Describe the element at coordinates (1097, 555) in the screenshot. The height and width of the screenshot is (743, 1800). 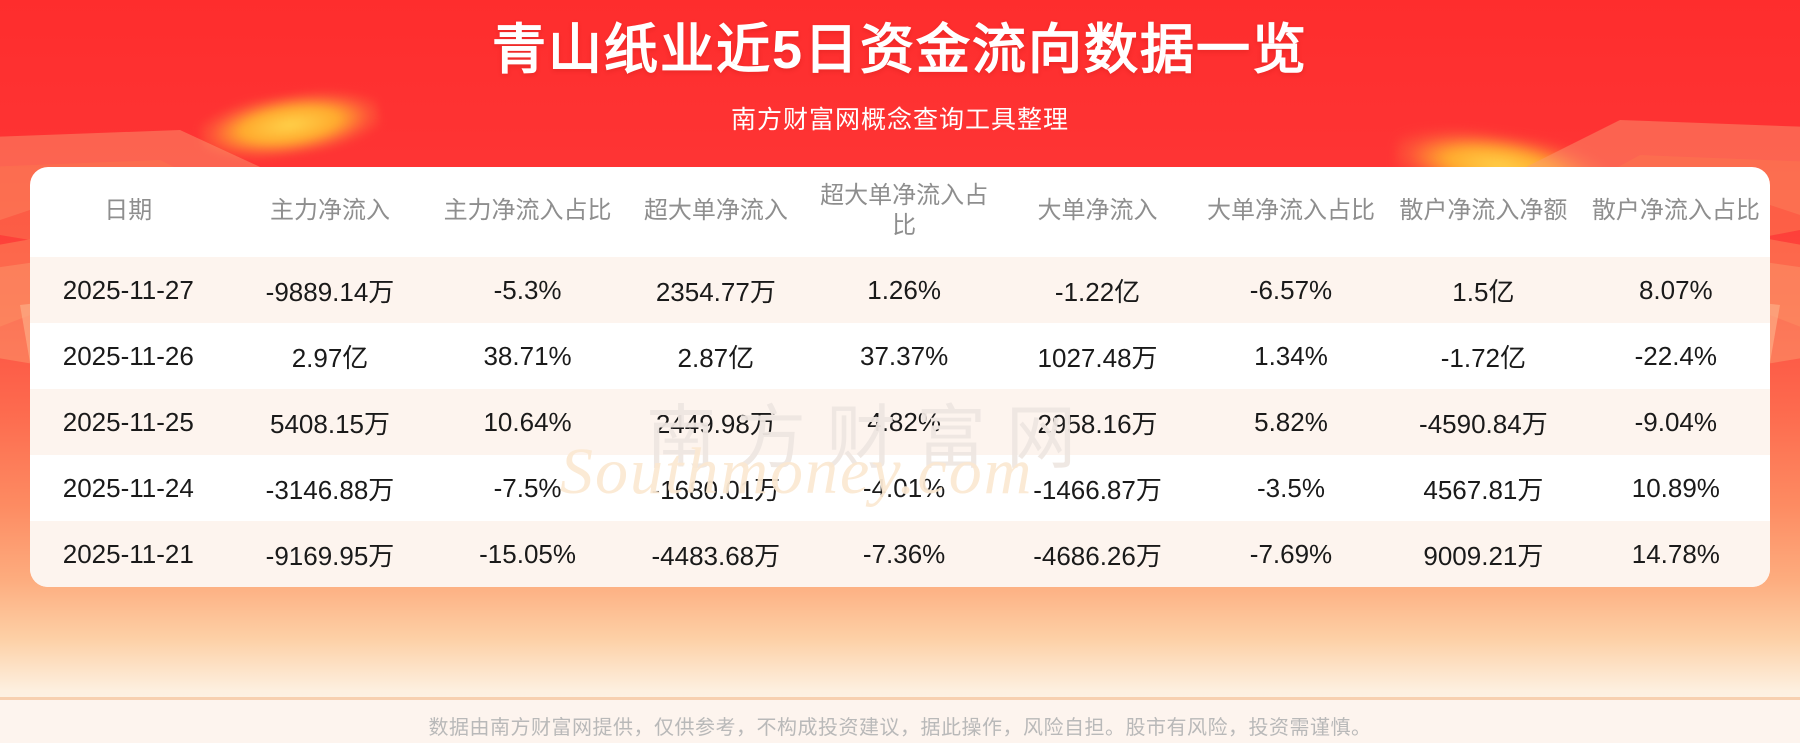
I see `cell-large-net-inflow: -4686.26万` at that location.